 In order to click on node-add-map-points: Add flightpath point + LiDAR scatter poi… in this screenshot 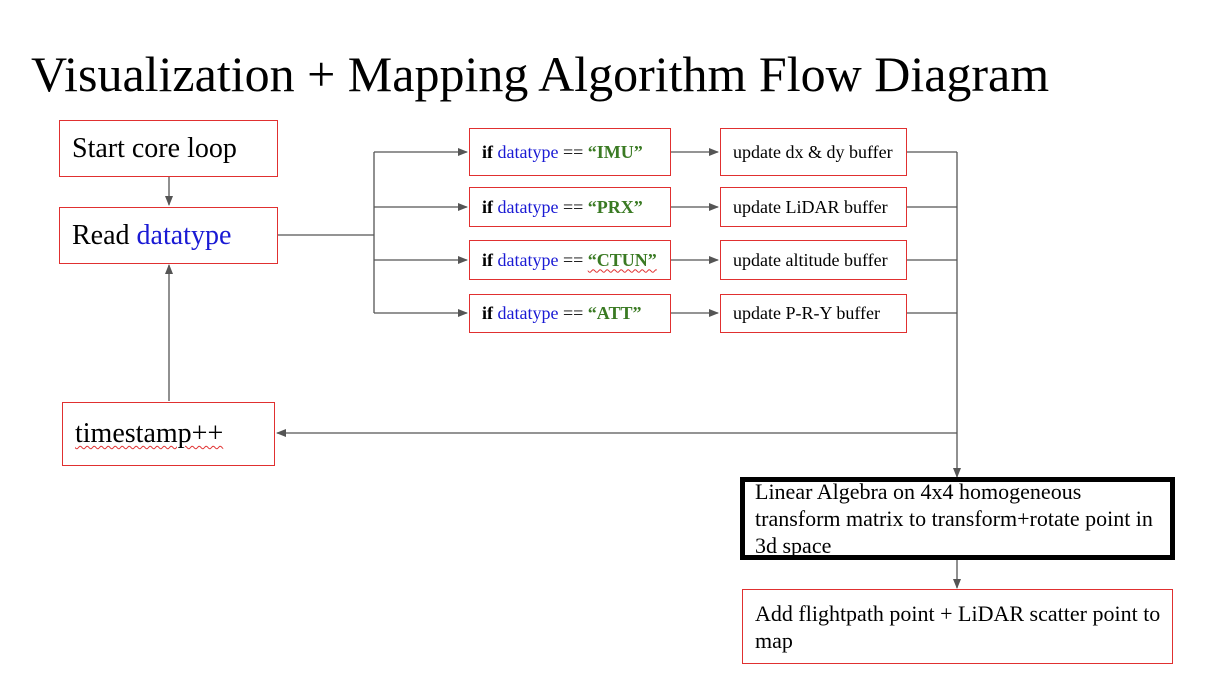, I will do `click(957, 626)`.